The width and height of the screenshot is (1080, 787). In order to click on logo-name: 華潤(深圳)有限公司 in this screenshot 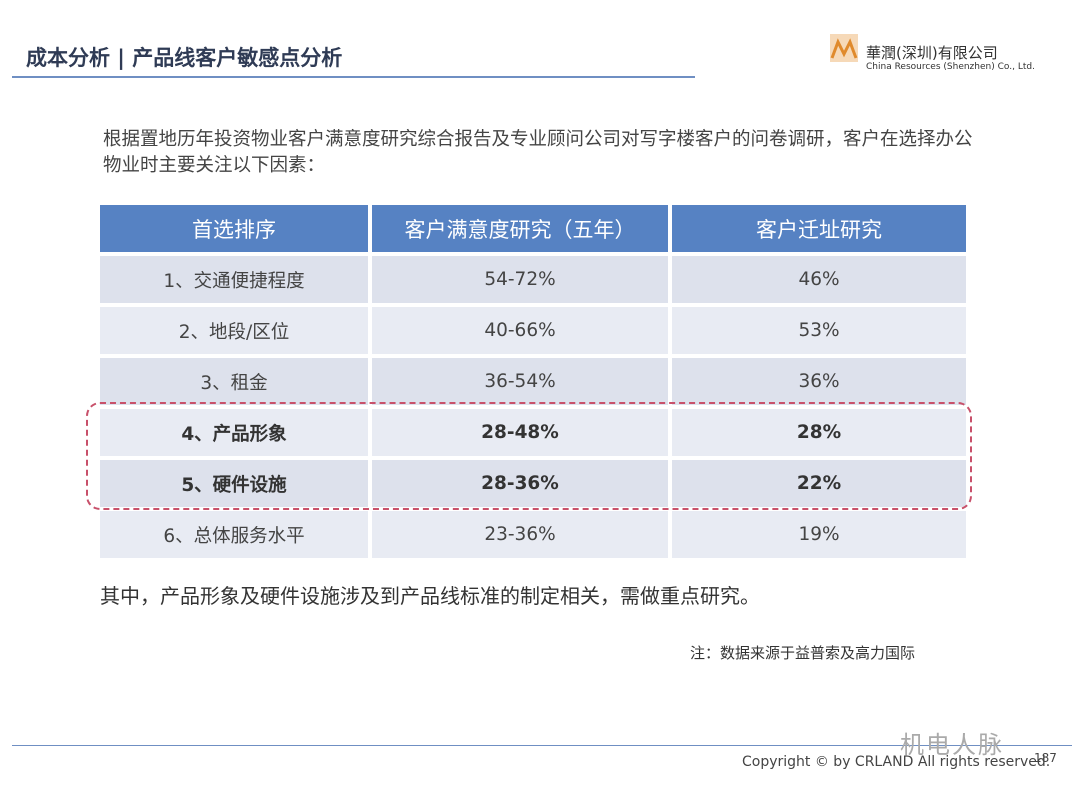, I will do `click(932, 53)`.